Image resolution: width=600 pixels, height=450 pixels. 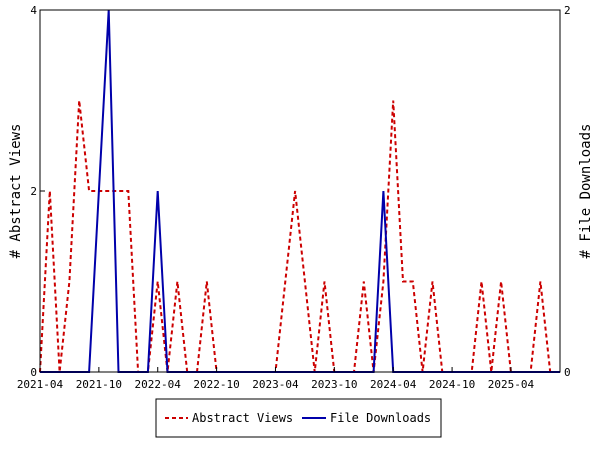 What do you see at coordinates (567, 10) in the screenshot?
I see `right-tick-label: 2` at bounding box center [567, 10].